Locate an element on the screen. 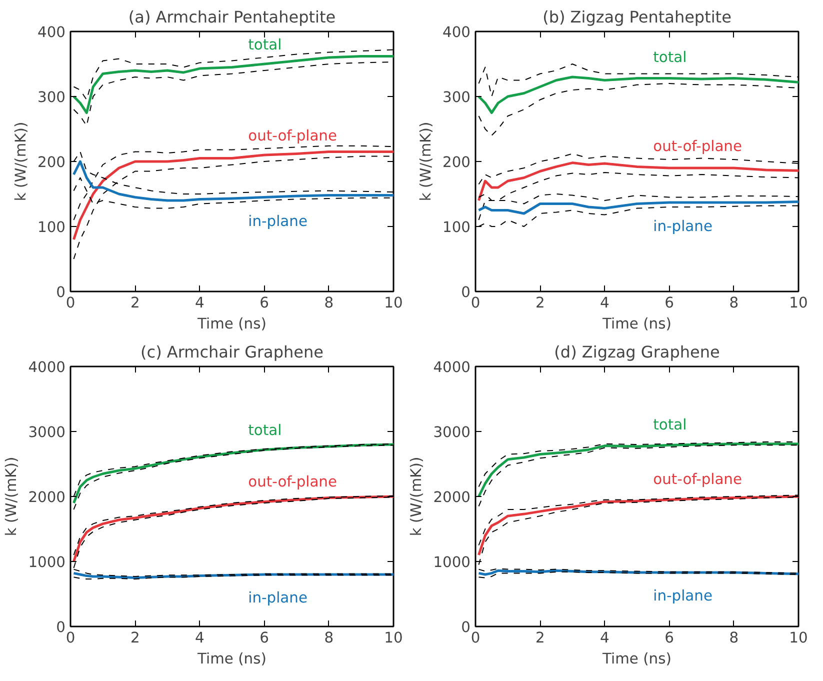 This screenshot has height=681, width=823. chart-title: (b) Zigzag Pentaheptite is located at coordinates (637, 17).